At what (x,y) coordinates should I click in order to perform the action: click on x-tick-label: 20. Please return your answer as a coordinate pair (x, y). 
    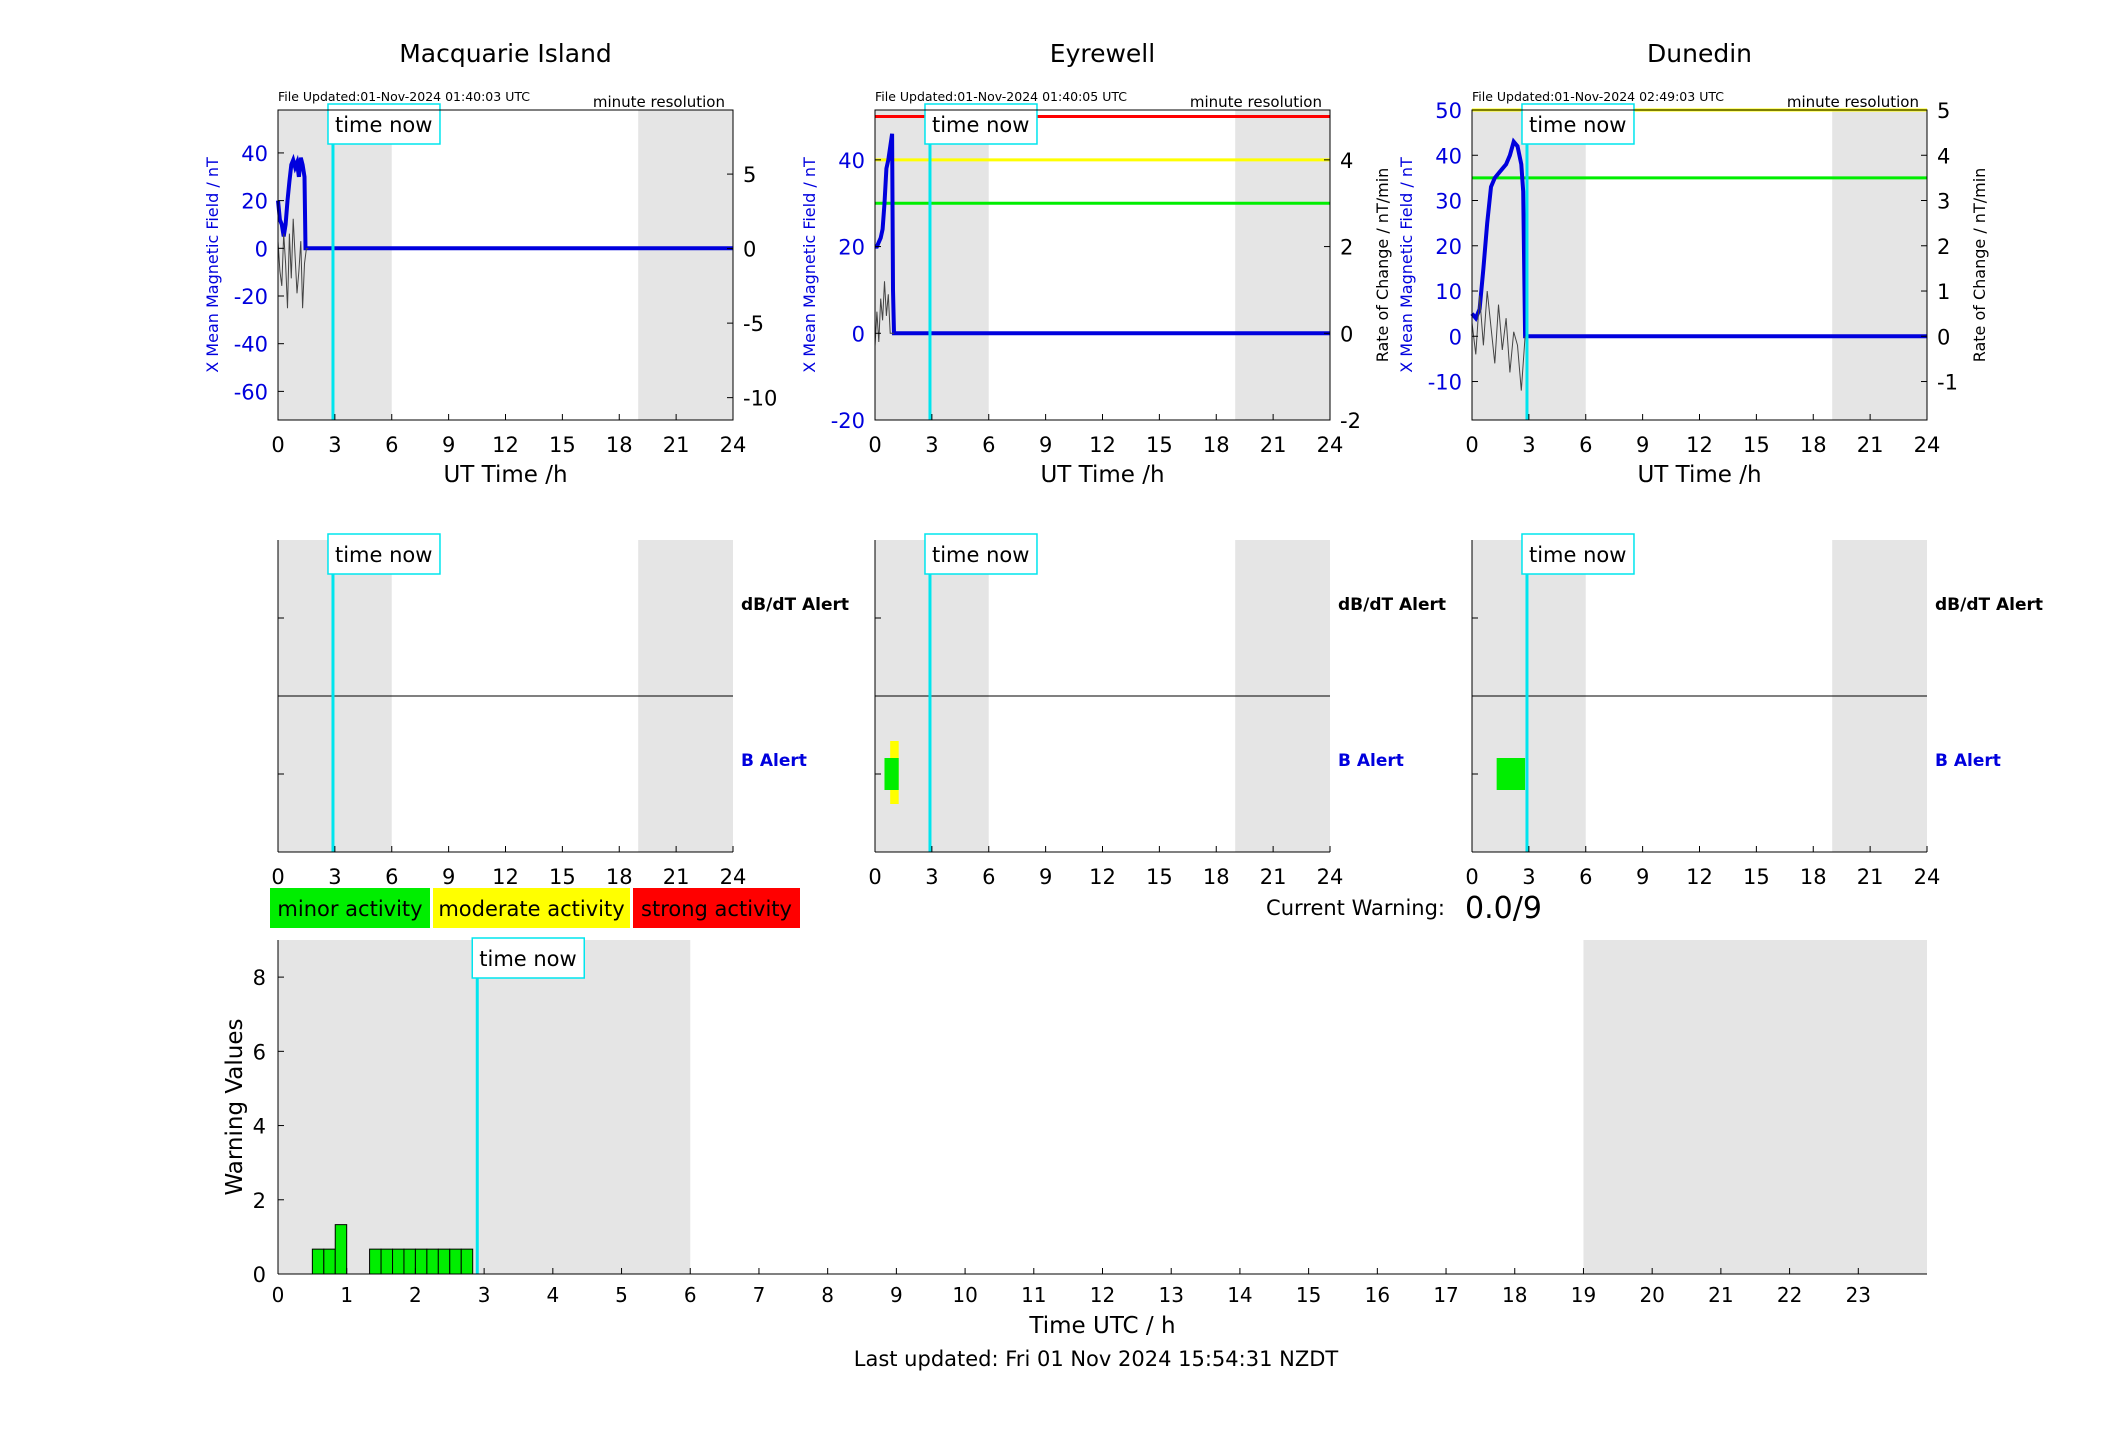
    Looking at the image, I should click on (1651, 1295).